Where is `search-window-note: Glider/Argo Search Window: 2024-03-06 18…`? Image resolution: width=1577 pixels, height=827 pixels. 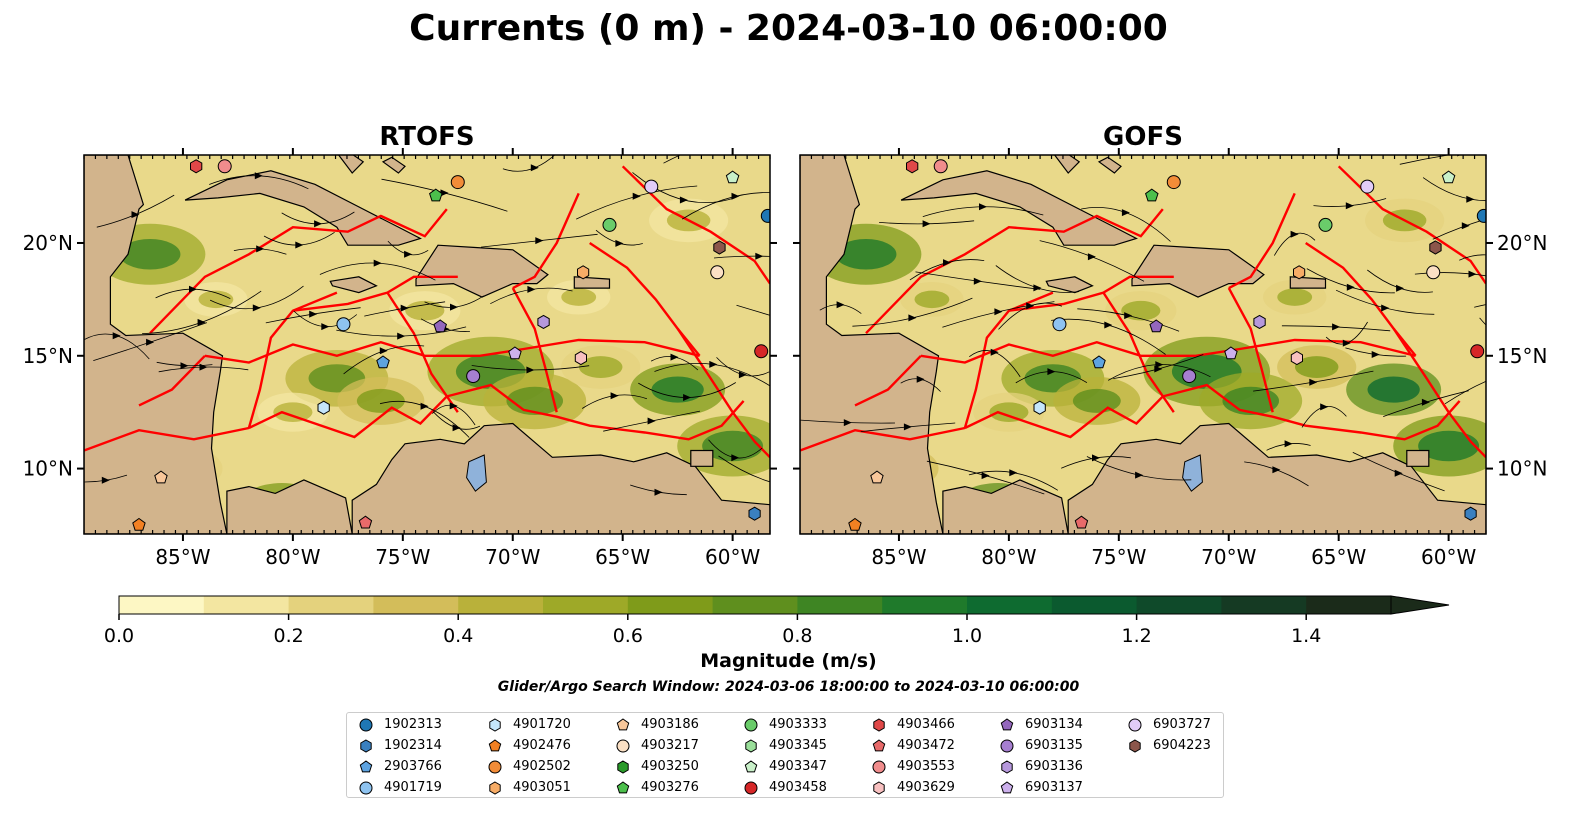 search-window-note: Glider/Argo Search Window: 2024-03-06 18… is located at coordinates (788, 687).